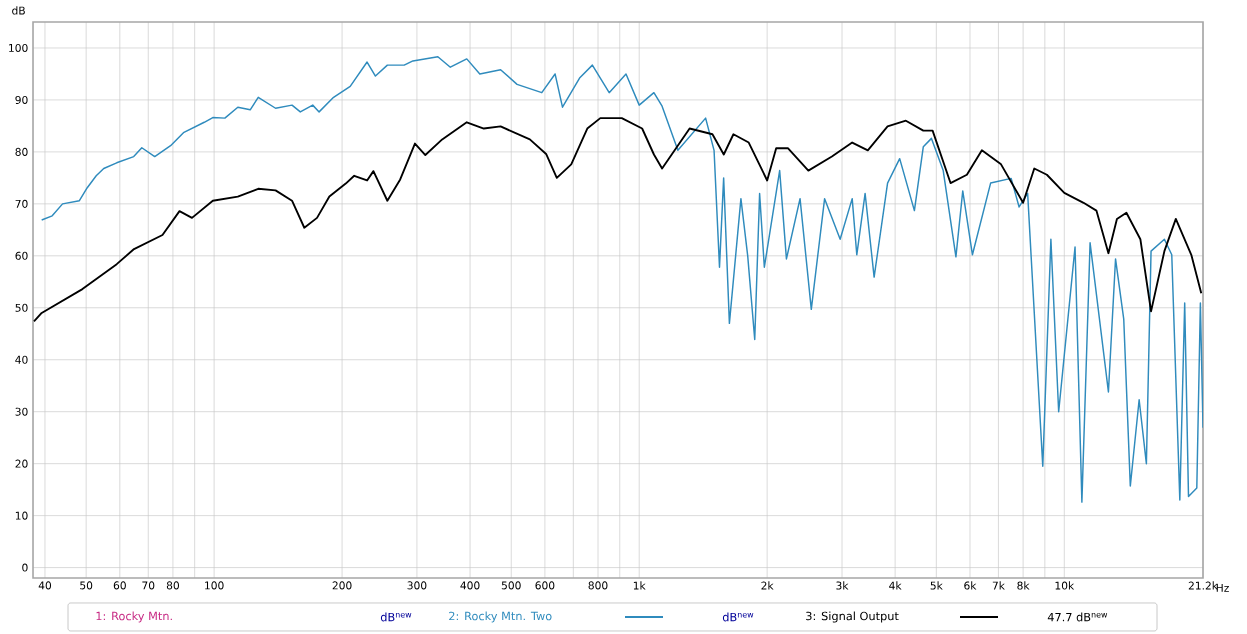 The height and width of the screenshot is (634, 1247). Describe the element at coordinates (21, 515) in the screenshot. I see `y-tick-label: 10` at that location.